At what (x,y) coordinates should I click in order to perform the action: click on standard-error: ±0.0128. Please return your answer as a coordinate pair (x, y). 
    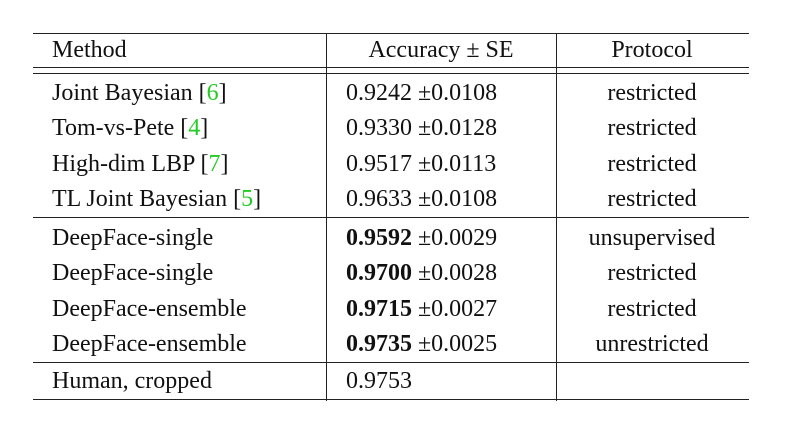
    Looking at the image, I should click on (458, 128).